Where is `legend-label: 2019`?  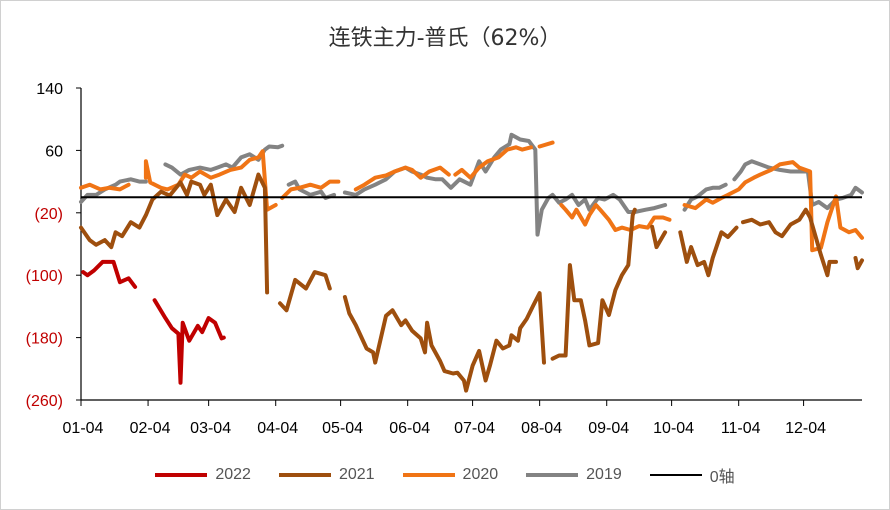
legend-label: 2019 is located at coordinates (604, 474).